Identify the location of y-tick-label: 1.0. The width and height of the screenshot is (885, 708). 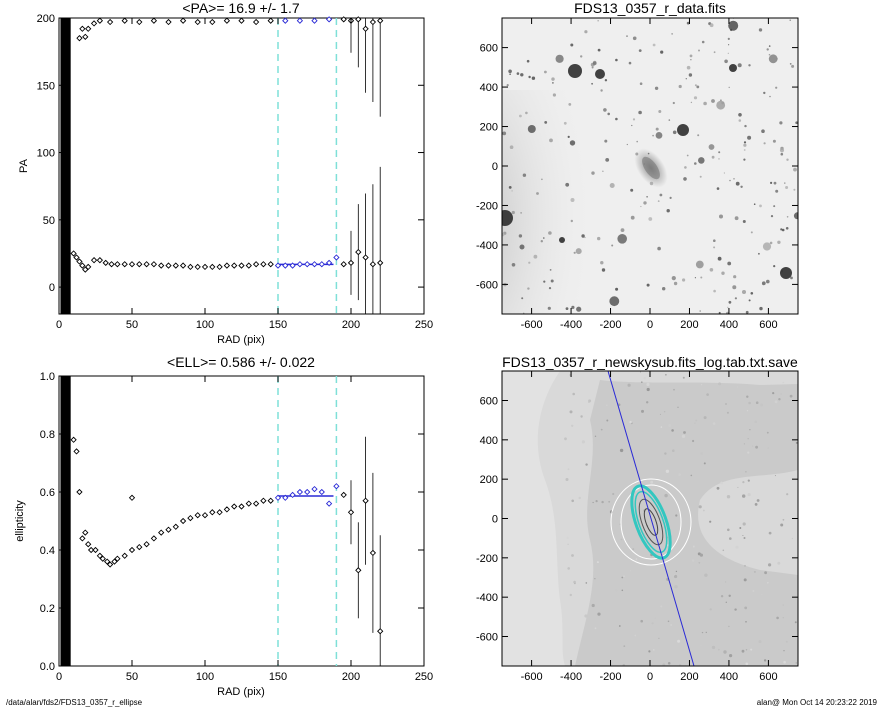
(47, 377).